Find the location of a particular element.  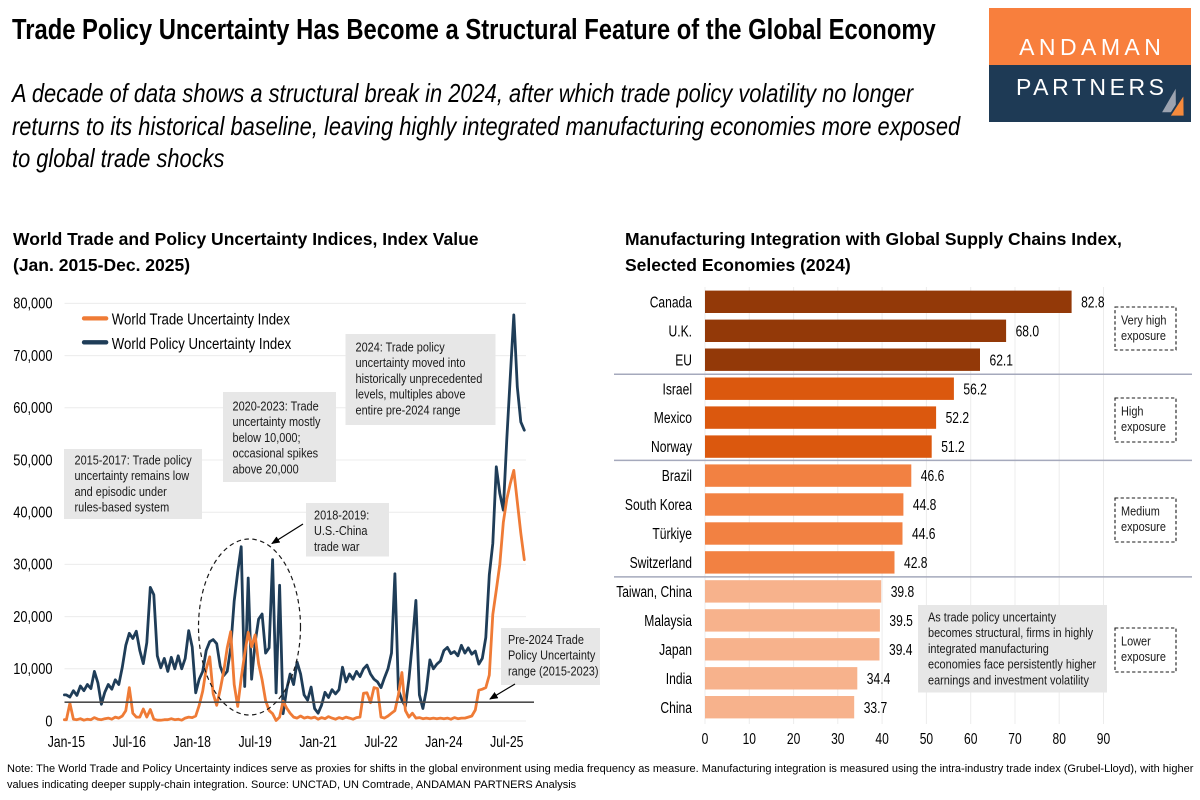

svg-text: Jul-22 is located at coordinates (380, 742).